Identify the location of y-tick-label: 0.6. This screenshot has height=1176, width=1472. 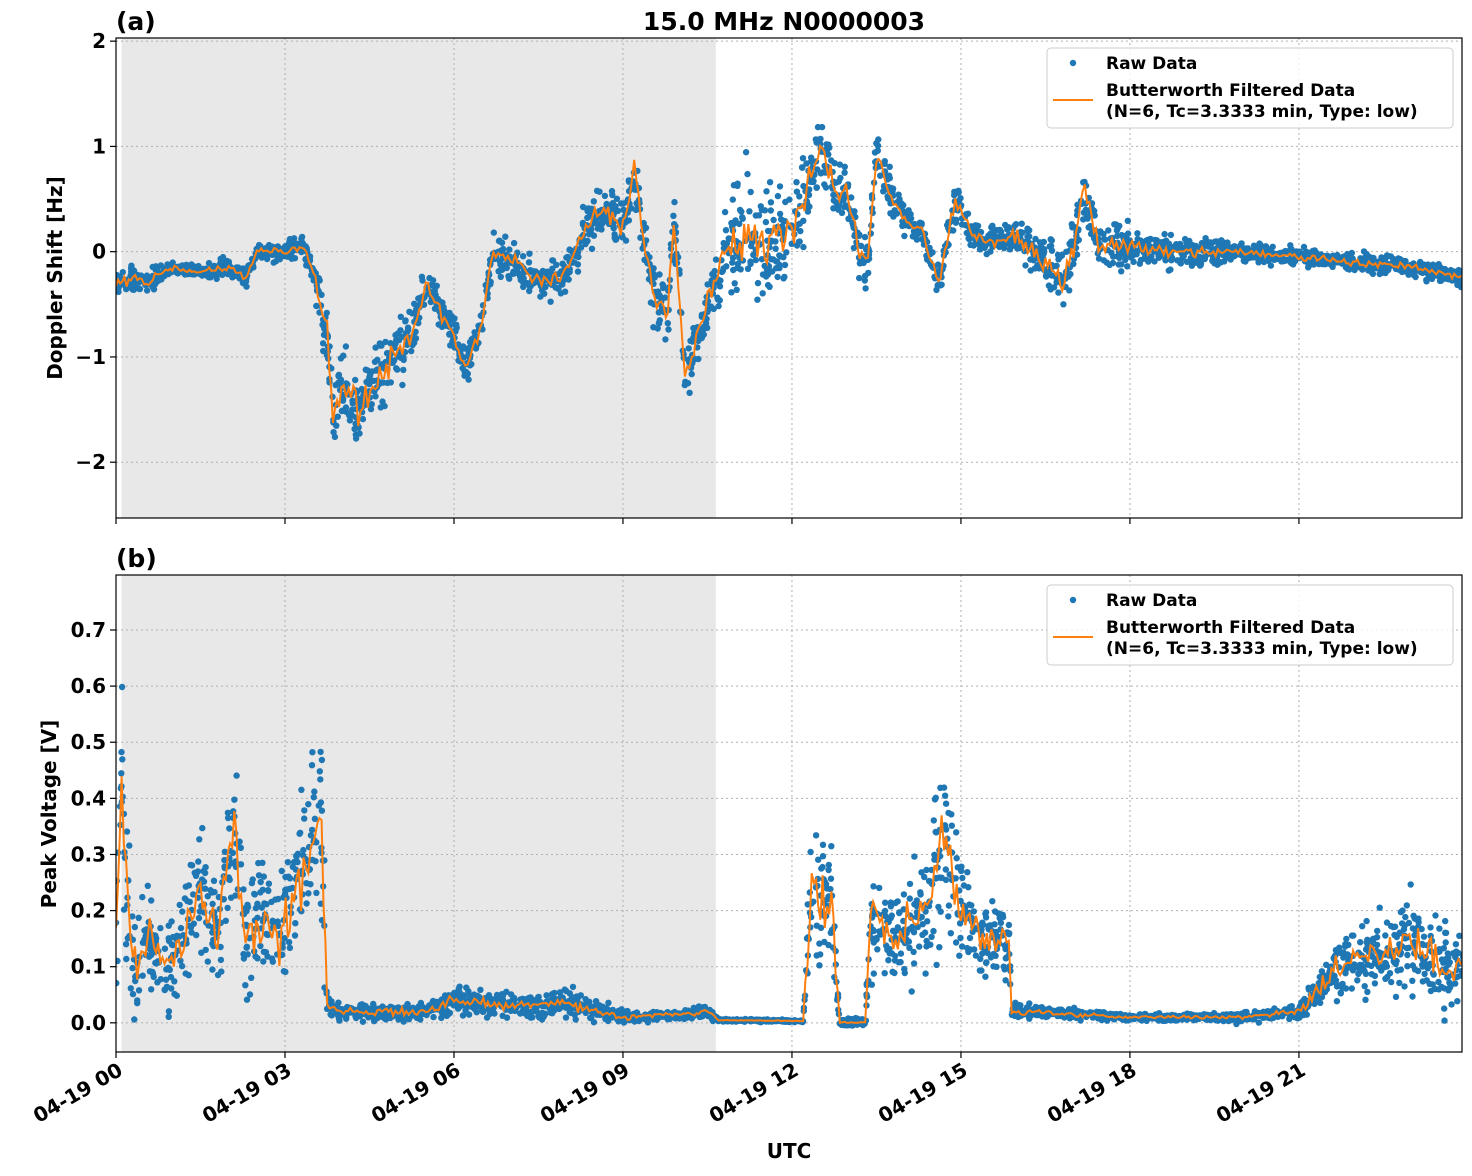
(88, 686).